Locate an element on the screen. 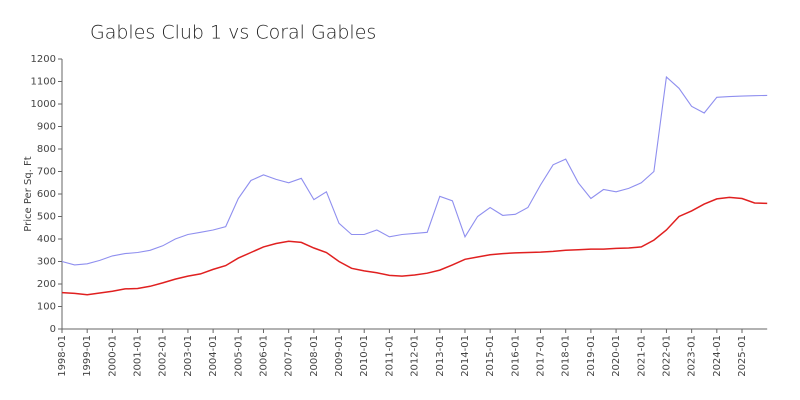 The image size is (800, 400). x-tick-label: 2000-01 is located at coordinates (112, 356).